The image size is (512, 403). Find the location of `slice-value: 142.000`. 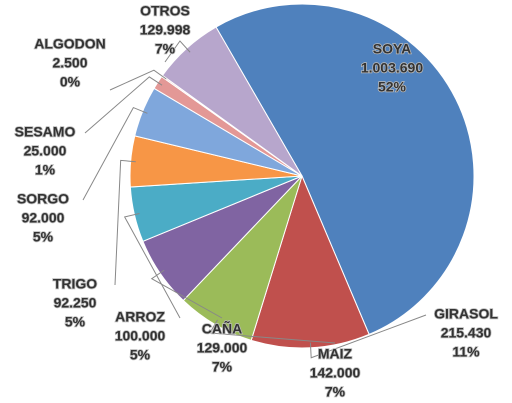

slice-value: 142.000 is located at coordinates (335, 373).